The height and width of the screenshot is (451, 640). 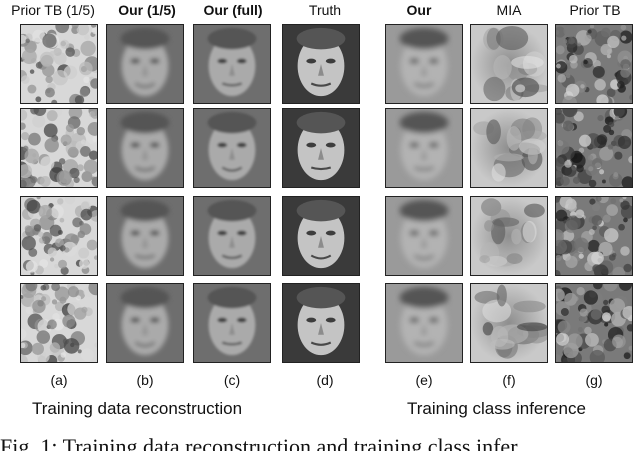 I want to click on col-label-g: (g), so click(x=594, y=380).